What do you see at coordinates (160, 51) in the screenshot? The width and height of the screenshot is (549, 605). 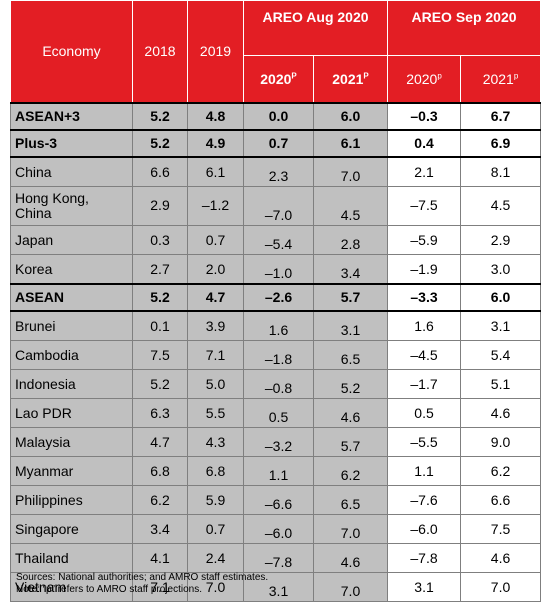 I see `header-cell: 2018` at bounding box center [160, 51].